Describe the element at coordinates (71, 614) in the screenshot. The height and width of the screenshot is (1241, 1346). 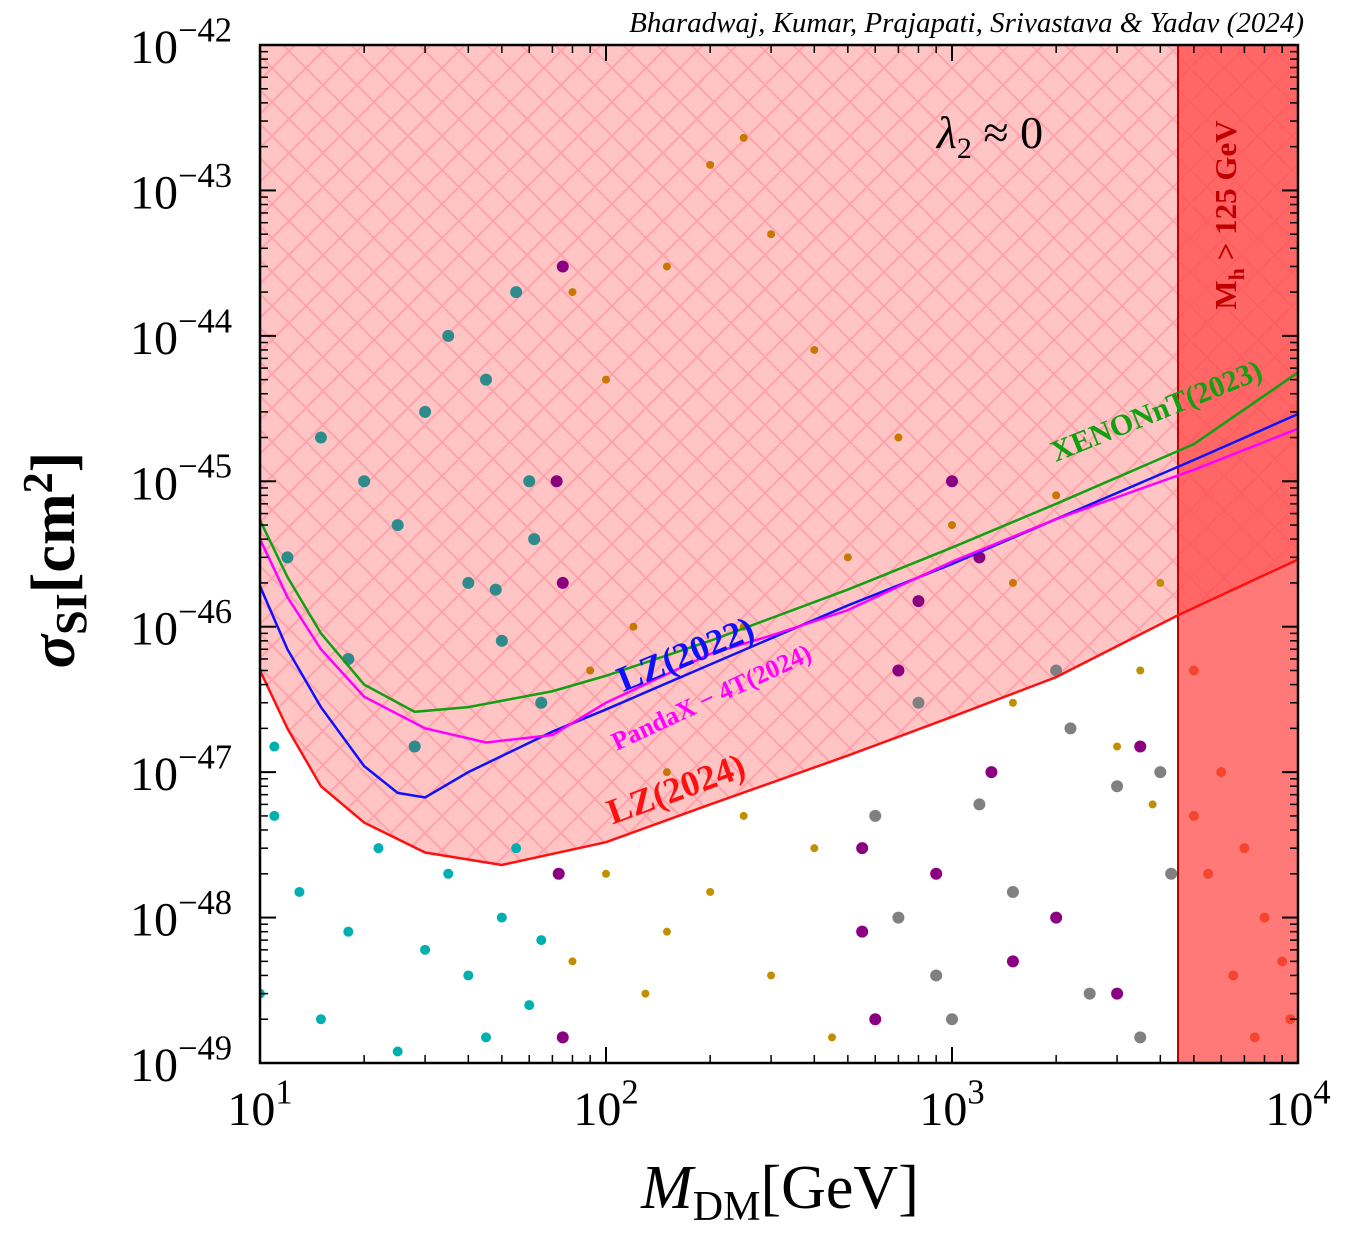
I see `y-axis-label-part: SI` at that location.